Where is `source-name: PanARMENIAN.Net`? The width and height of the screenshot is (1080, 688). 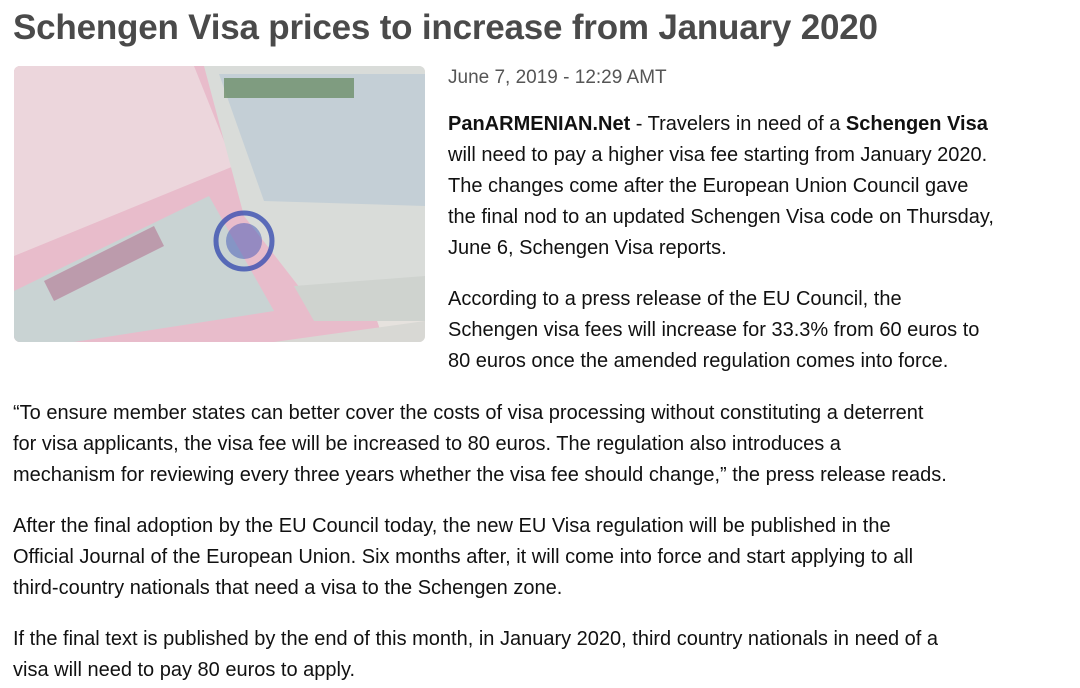 source-name: PanARMENIAN.Net is located at coordinates (539, 124).